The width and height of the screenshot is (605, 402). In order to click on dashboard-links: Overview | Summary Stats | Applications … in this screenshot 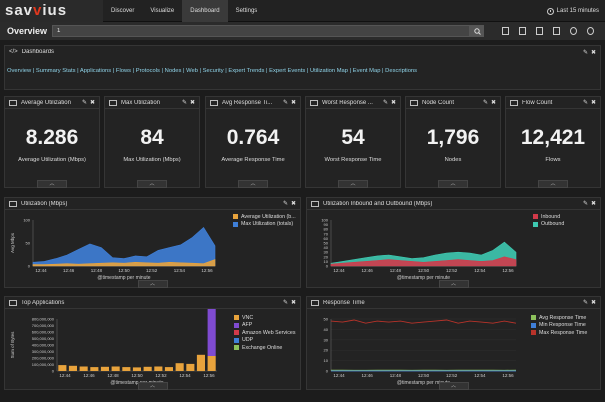, I will do `click(212, 71)`.